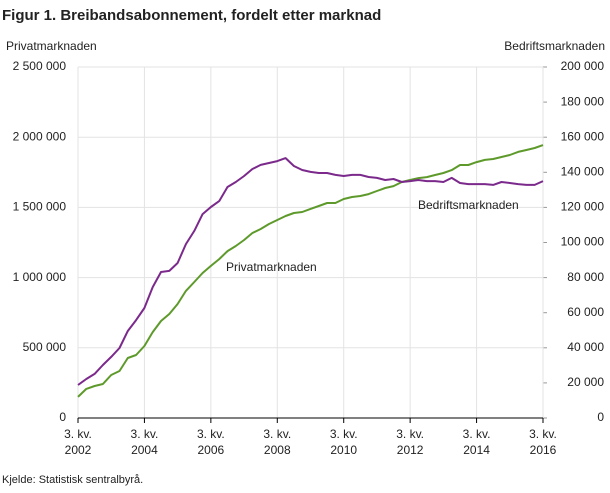 The image size is (610, 493). Describe the element at coordinates (145, 442) in the screenshot. I see `x-tick-label: 3. kv. 2004` at that location.